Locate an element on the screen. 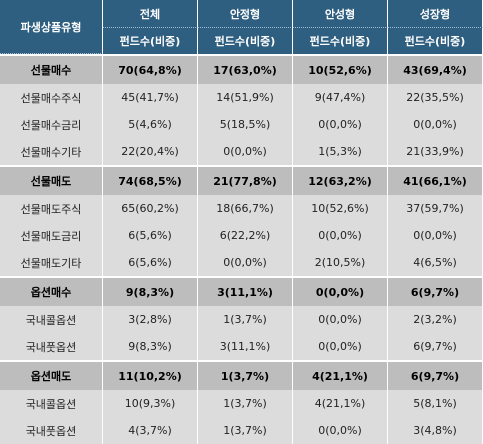  sub-row: 선물매도기타 6(5,6%) 0(0,0%) 2(10,5%) 4(6,5%) is located at coordinates (241, 263).